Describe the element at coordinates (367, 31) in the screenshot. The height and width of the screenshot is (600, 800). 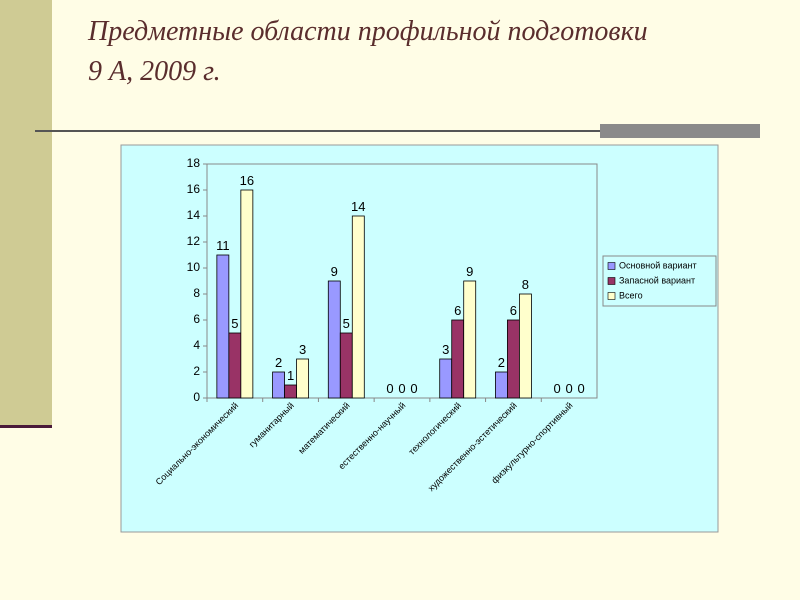
I see `title: Предметные области профильной подготовки` at that location.